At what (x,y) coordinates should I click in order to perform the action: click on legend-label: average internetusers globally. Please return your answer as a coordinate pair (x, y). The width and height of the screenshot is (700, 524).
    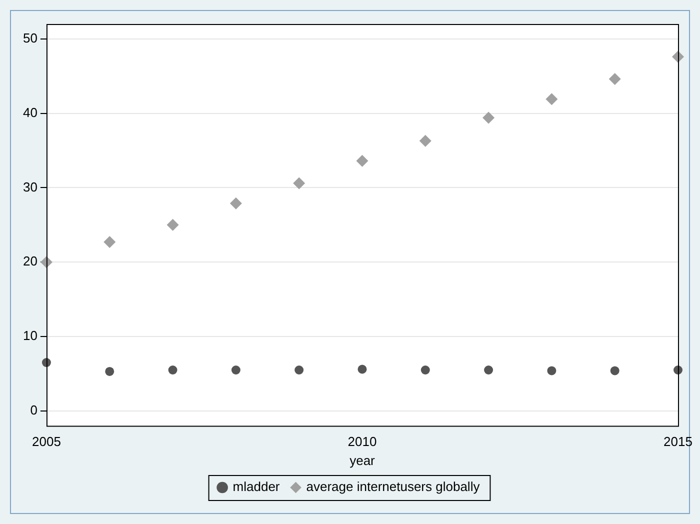
    Looking at the image, I should click on (393, 486).